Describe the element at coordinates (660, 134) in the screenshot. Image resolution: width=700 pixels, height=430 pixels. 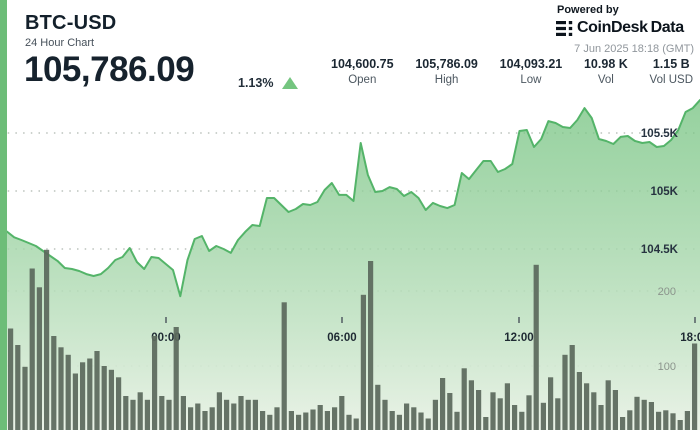
I see `svg-text: 105.5K` at that location.